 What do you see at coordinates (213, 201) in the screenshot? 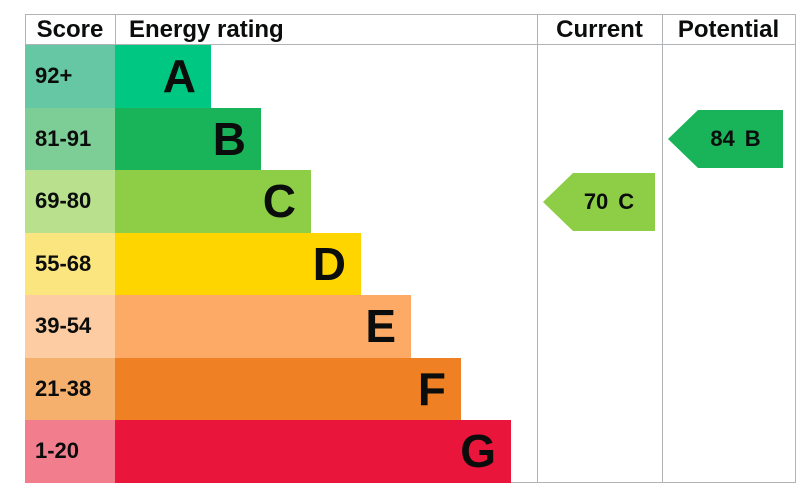
I see `band-c-bar: C` at bounding box center [213, 201].